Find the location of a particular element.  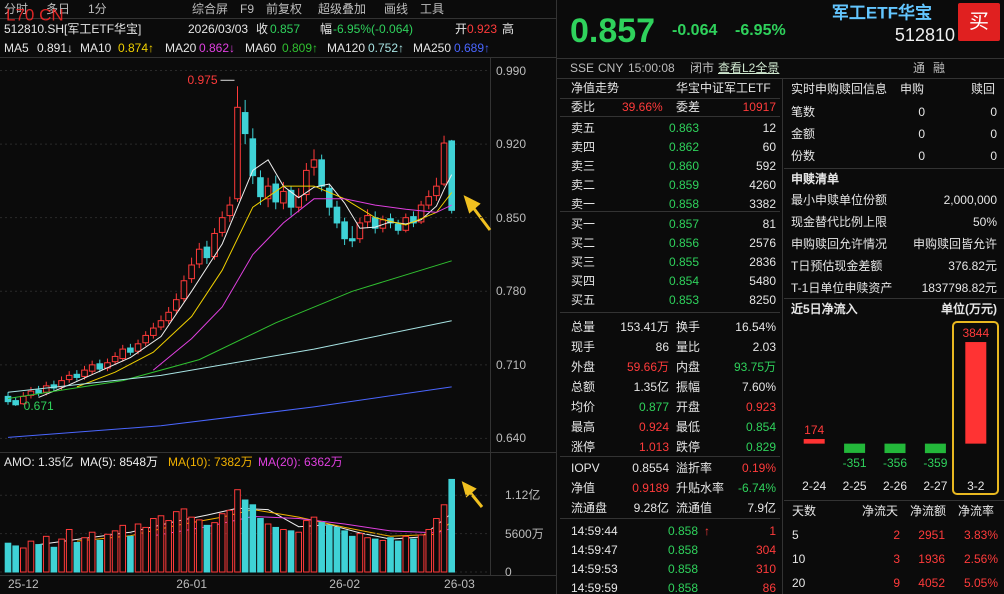

stat-value: 7.9亿 is located at coordinates (761, 508).